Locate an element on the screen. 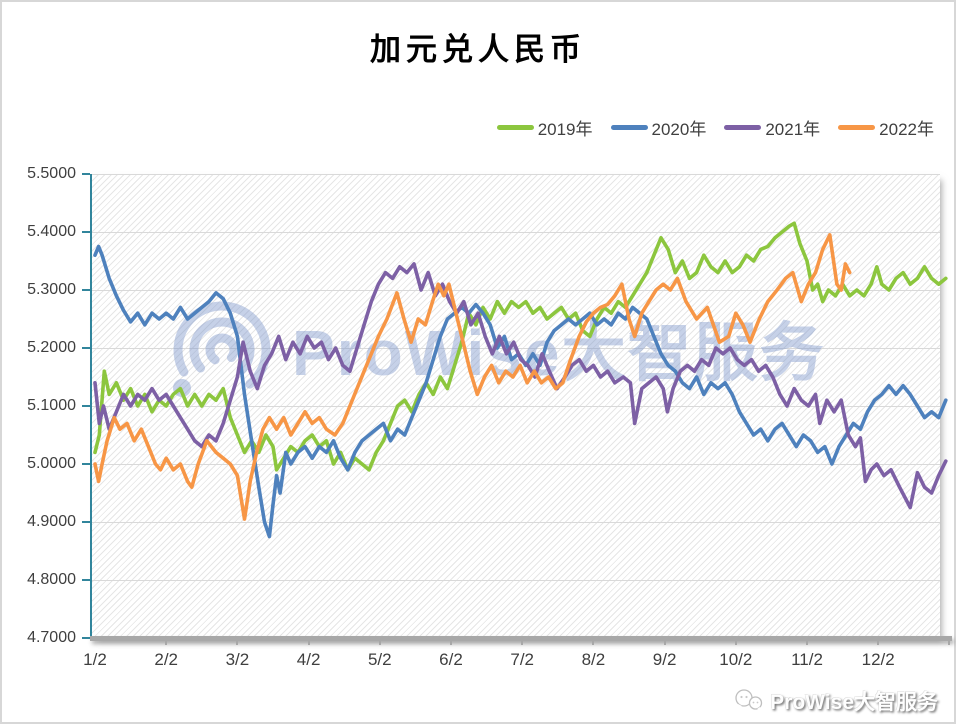 The width and height of the screenshot is (956, 724). legend-label: 2020年 is located at coordinates (679, 129).